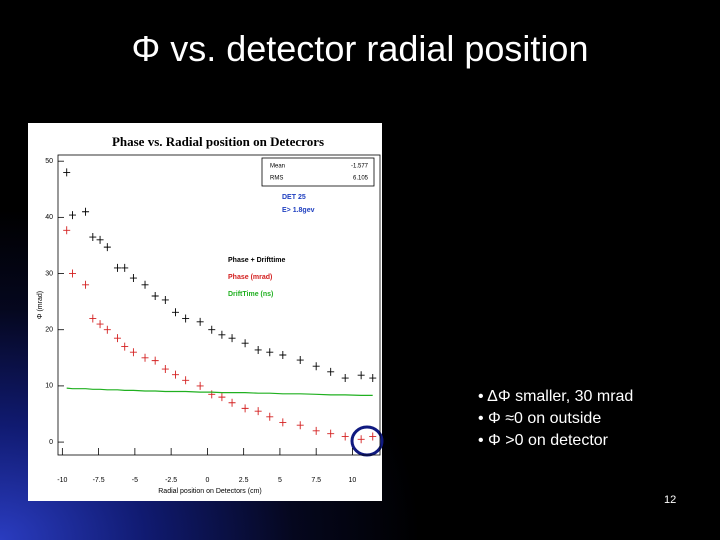  Describe the element at coordinates (49, 217) in the screenshot. I see `y-tick-label: 40` at that location.